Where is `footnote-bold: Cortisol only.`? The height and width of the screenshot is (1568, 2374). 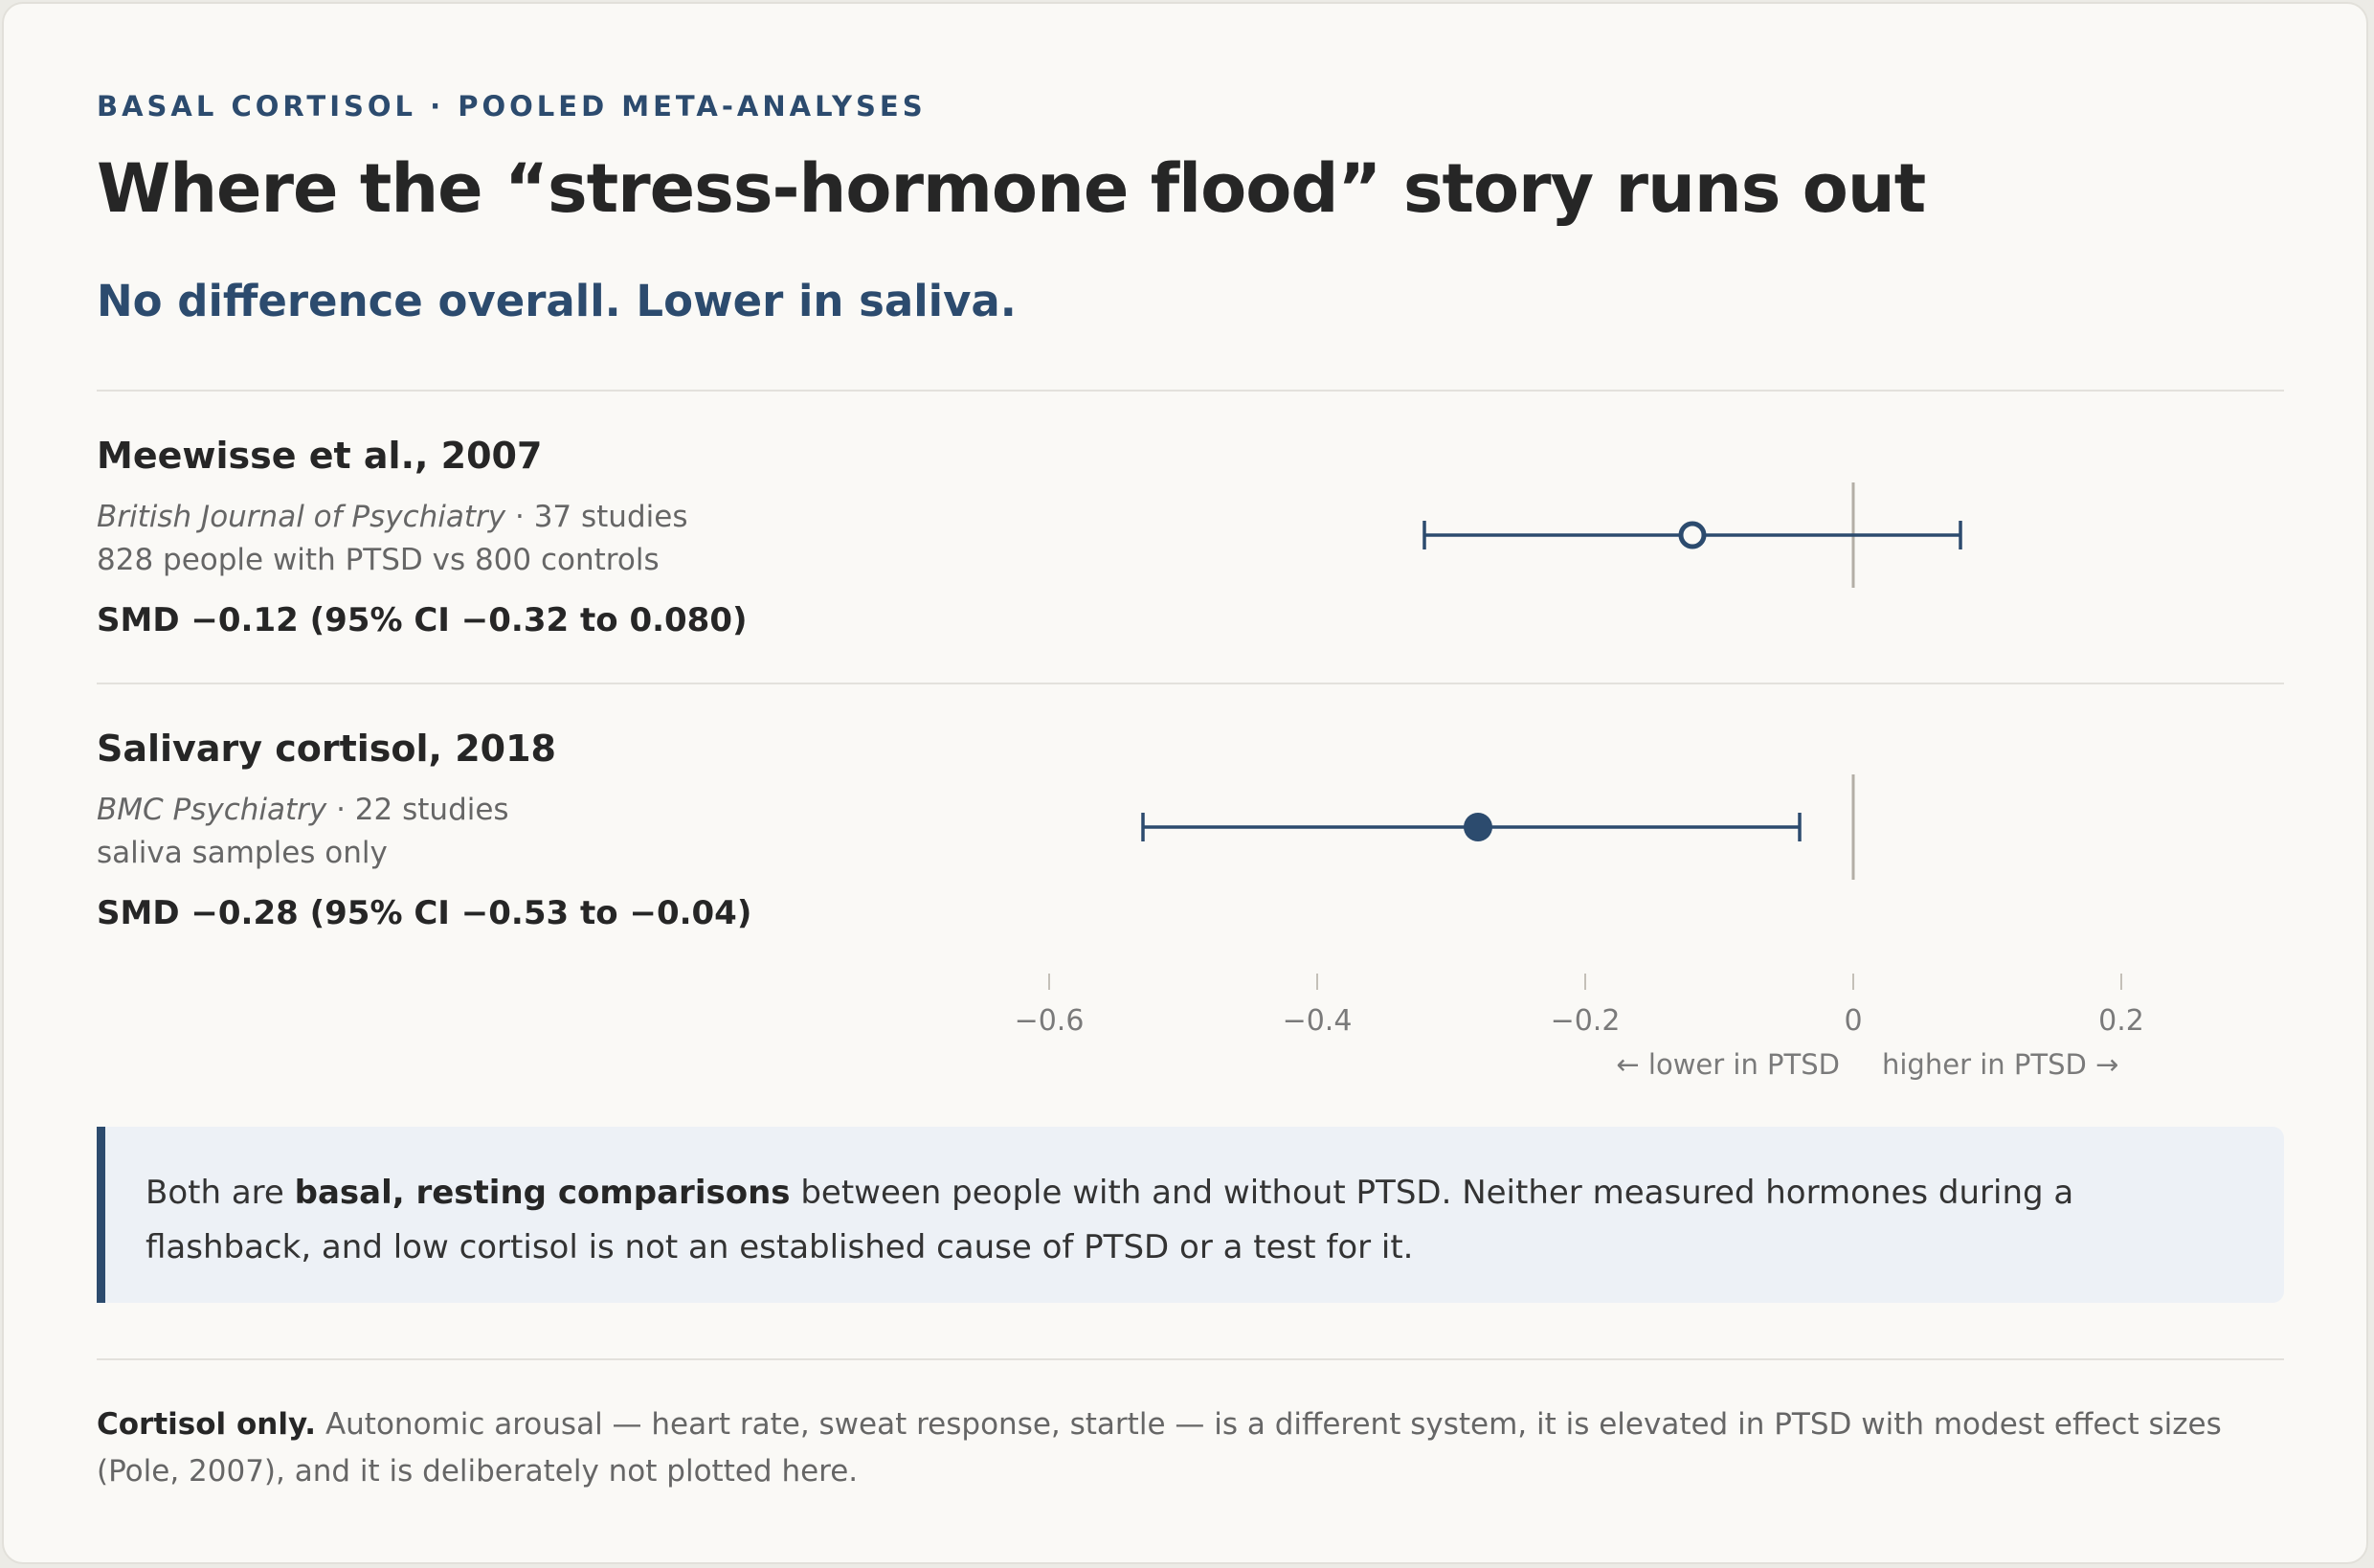
footnote-bold: Cortisol only. is located at coordinates (207, 1424).